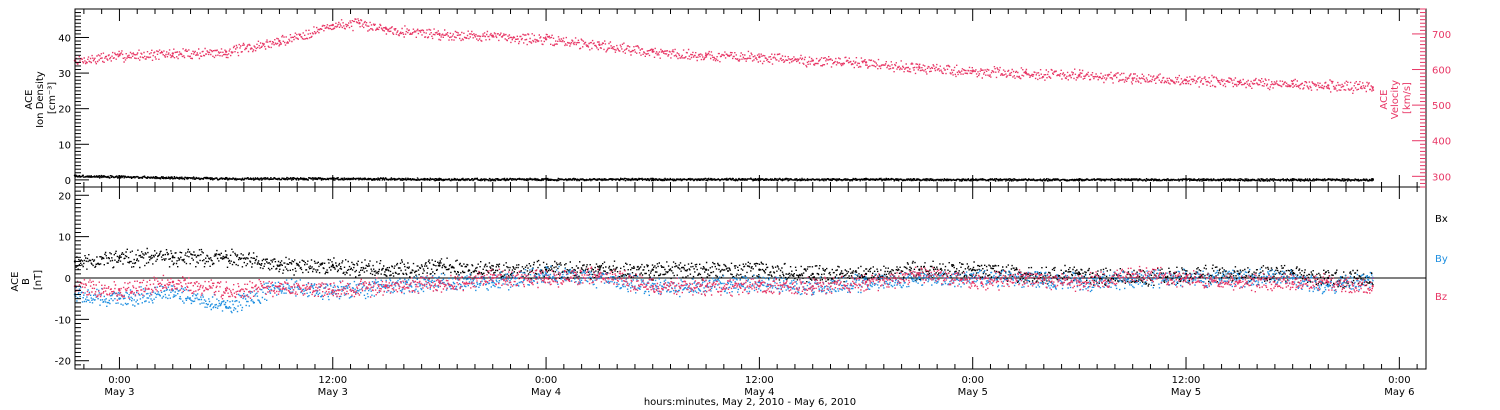 The width and height of the screenshot is (1500, 410). I want to click on bz-point-cloud, so click(724, 283).